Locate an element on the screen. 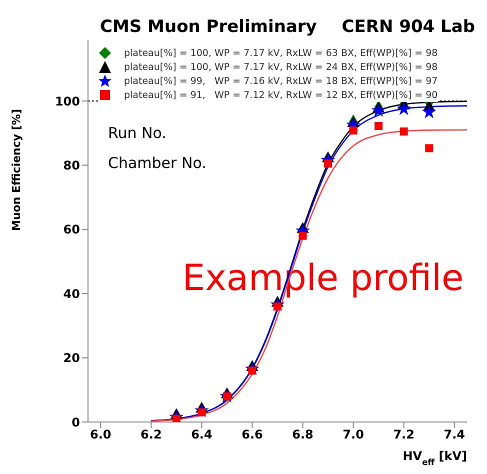 The width and height of the screenshot is (487, 474). legend-label: plateau[%] = 100, WP = 7.17 kV, RxLW = 63 BX, Eff(WP)[%] = 98 is located at coordinates (281, 53).